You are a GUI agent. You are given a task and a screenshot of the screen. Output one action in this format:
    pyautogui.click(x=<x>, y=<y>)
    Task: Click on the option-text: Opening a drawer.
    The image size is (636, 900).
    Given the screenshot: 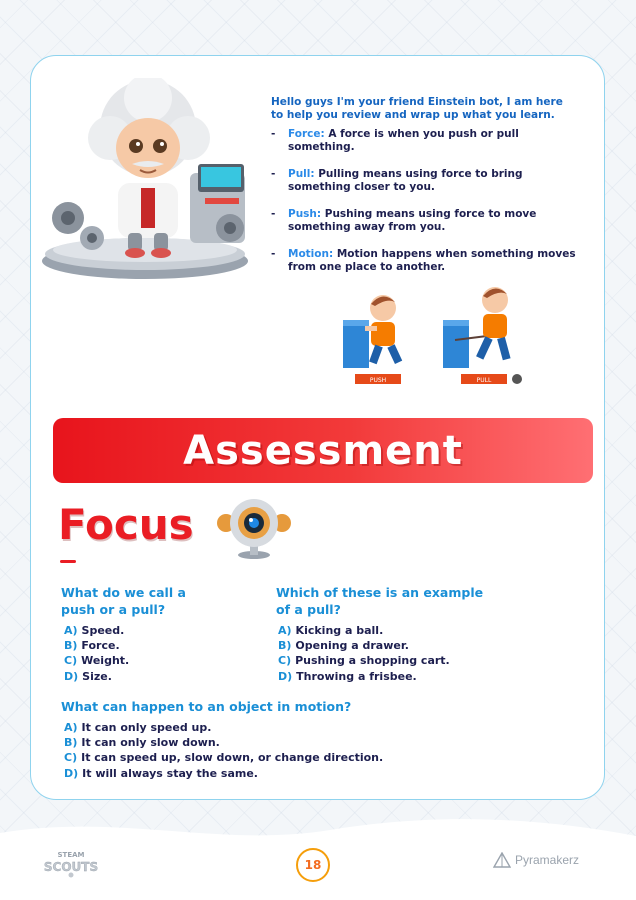 What is the action you would take?
    pyautogui.click(x=352, y=646)
    